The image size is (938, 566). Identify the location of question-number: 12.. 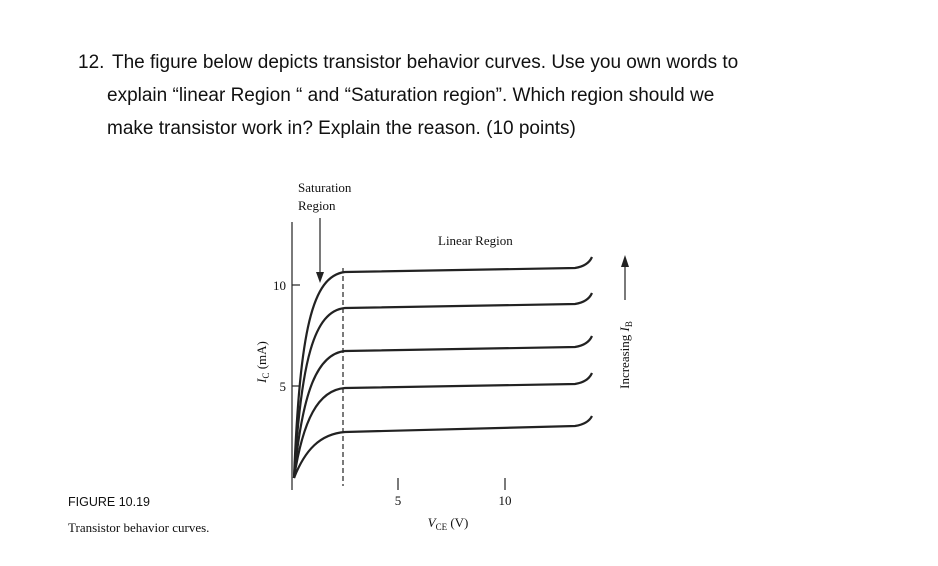
(91, 62).